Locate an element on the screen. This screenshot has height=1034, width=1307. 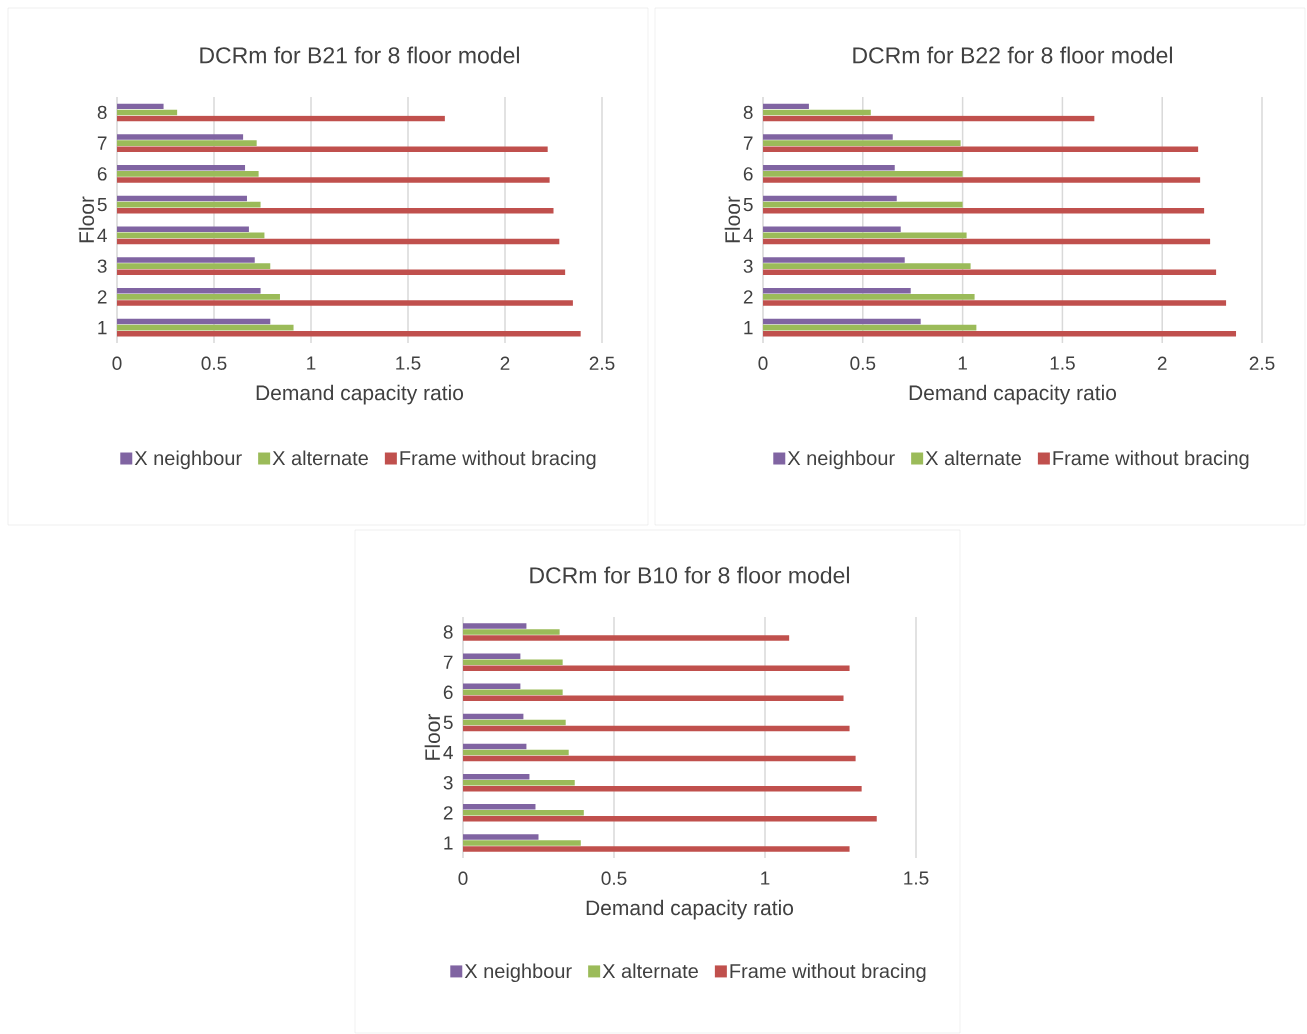
chart-title: DCRm for B10 for 8 floor model is located at coordinates (689, 575).